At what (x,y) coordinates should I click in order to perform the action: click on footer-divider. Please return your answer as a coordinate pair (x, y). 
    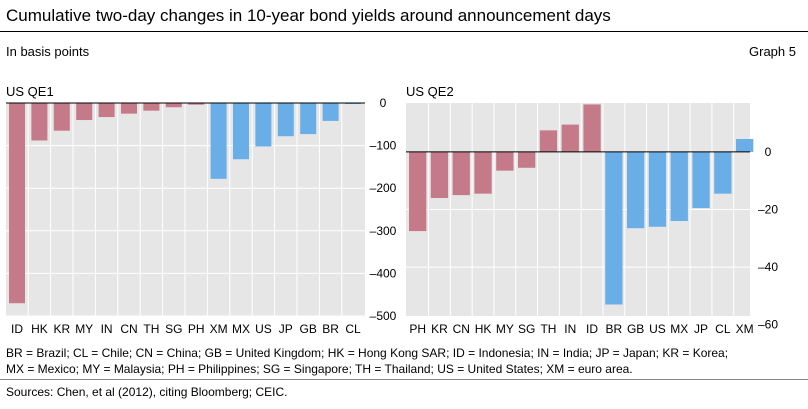
    Looking at the image, I should click on (404, 379).